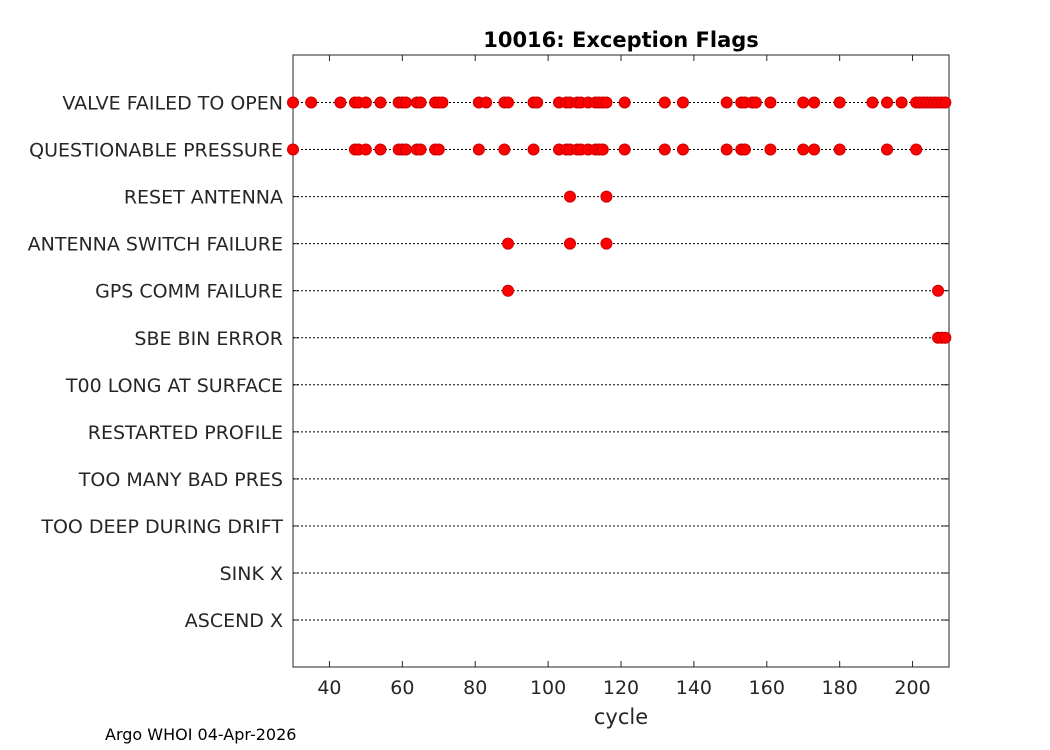 The image size is (1050, 750). What do you see at coordinates (621, 717) in the screenshot?
I see `x-axis-label: cycle` at bounding box center [621, 717].